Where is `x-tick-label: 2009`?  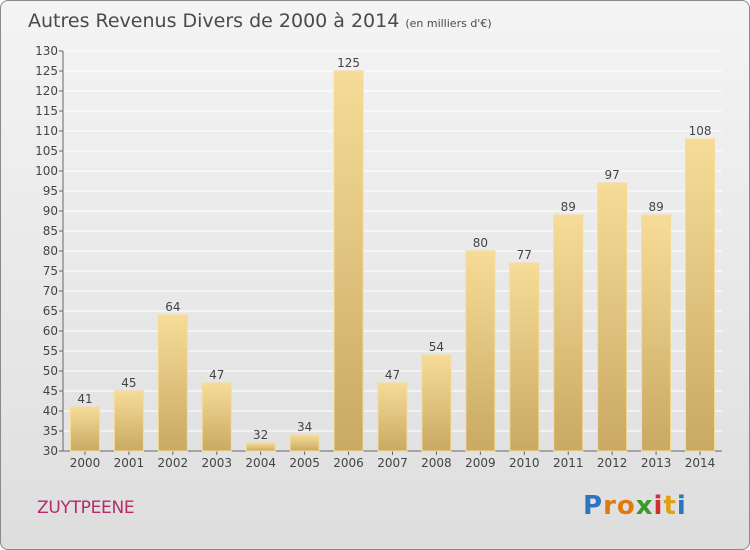 x-tick-label: 2009 is located at coordinates (480, 463).